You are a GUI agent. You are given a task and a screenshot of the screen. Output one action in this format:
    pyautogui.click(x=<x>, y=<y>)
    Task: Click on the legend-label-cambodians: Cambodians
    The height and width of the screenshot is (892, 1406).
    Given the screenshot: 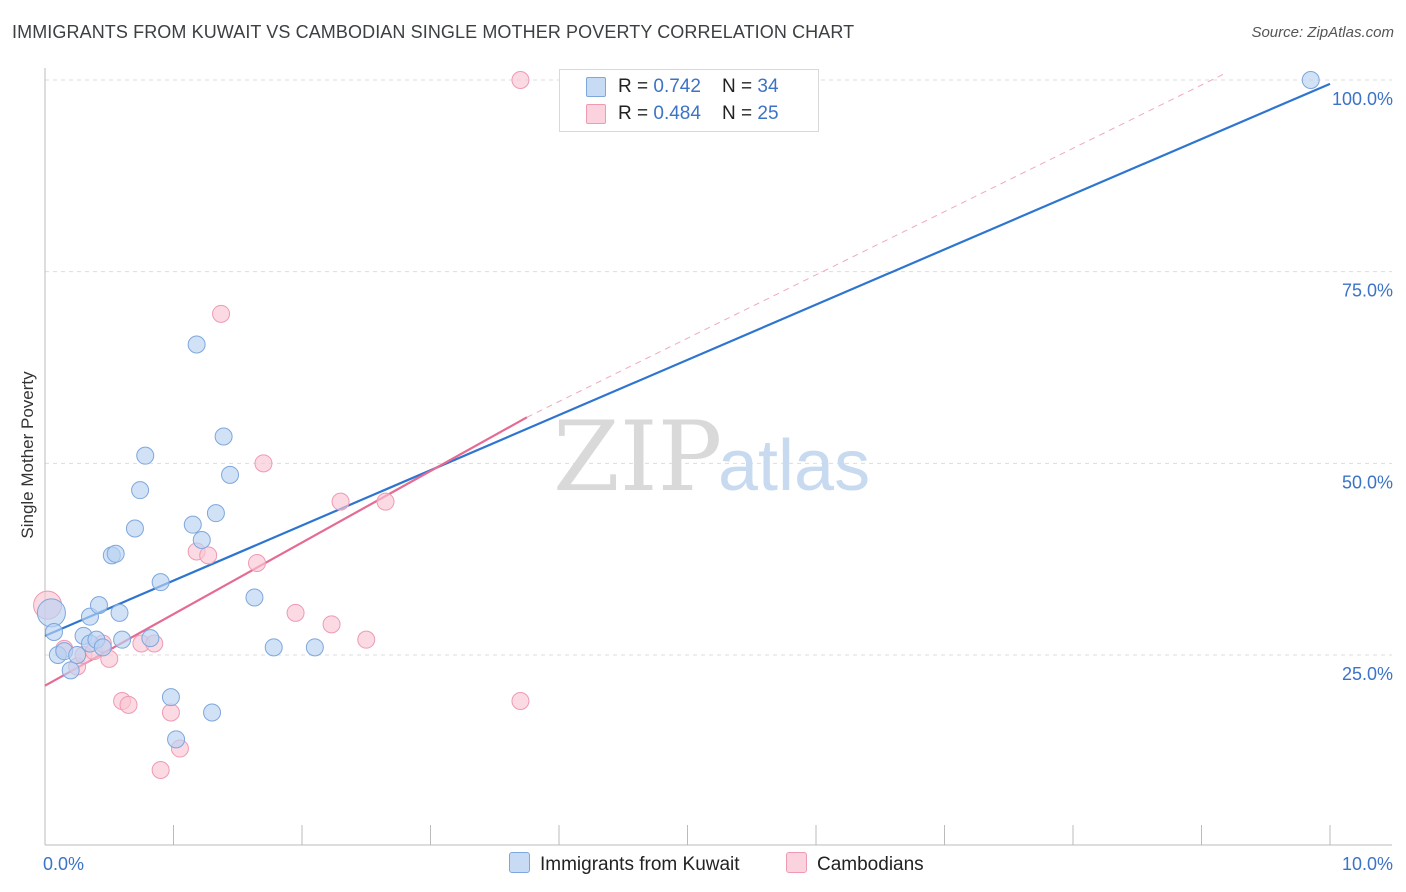 What is the action you would take?
    pyautogui.click(x=870, y=864)
    